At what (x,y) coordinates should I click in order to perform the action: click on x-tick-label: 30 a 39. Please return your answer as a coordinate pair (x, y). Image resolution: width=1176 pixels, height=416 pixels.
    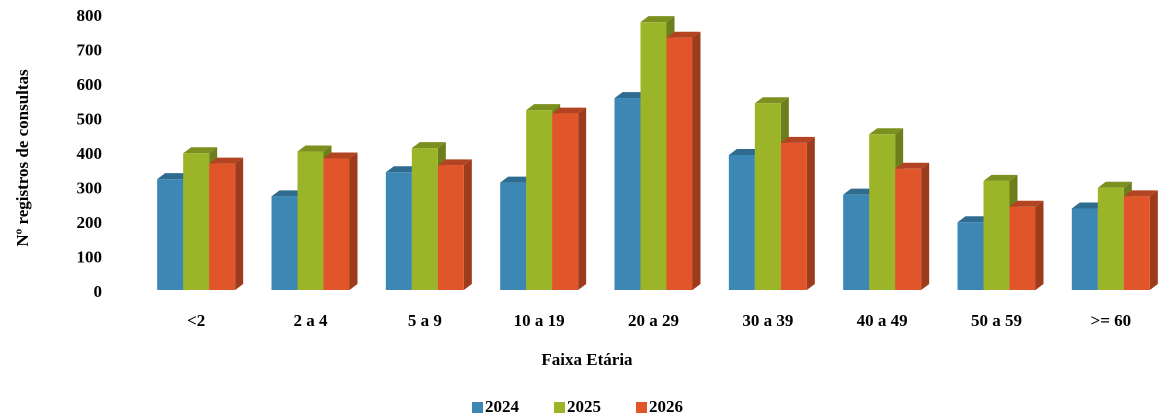
    Looking at the image, I should click on (767, 320).